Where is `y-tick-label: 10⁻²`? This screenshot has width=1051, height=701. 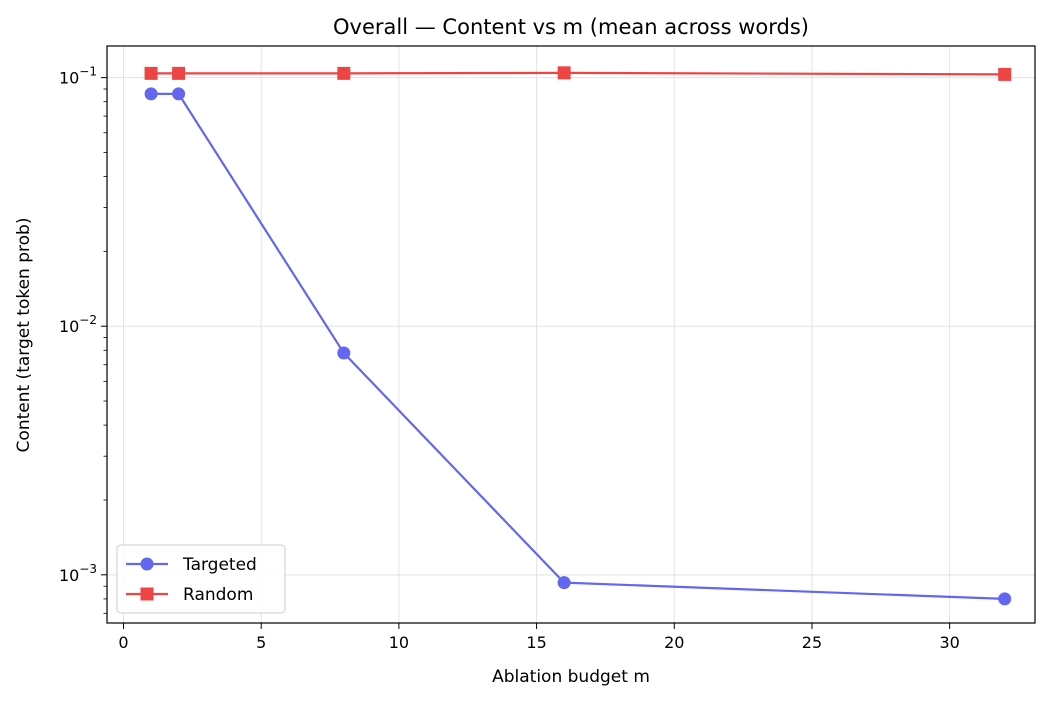
y-tick-label: 10⁻² is located at coordinates (78, 324).